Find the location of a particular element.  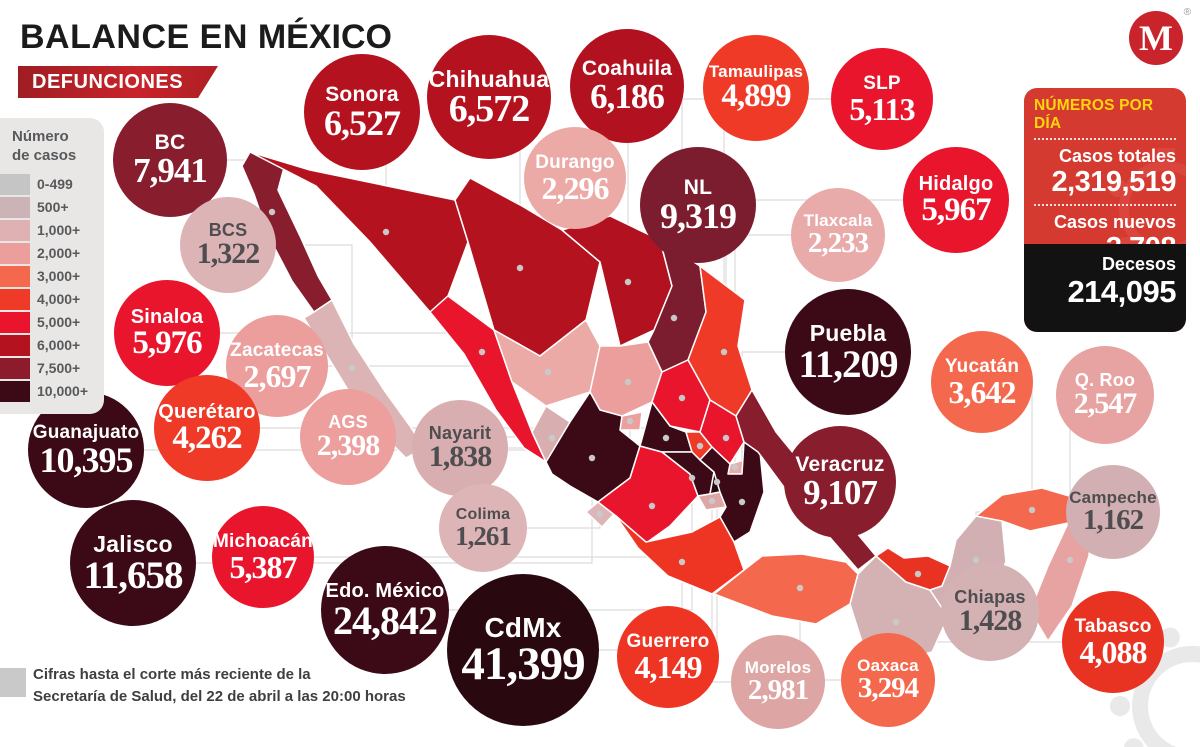

state-value: 41,399 is located at coordinates (523, 664).